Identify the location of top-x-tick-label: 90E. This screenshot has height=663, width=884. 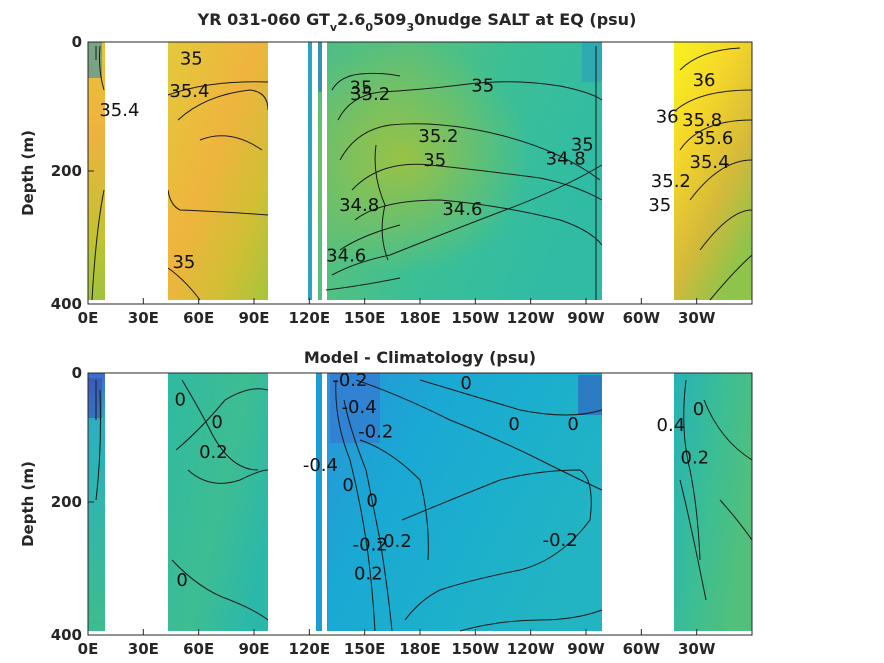
(253, 318).